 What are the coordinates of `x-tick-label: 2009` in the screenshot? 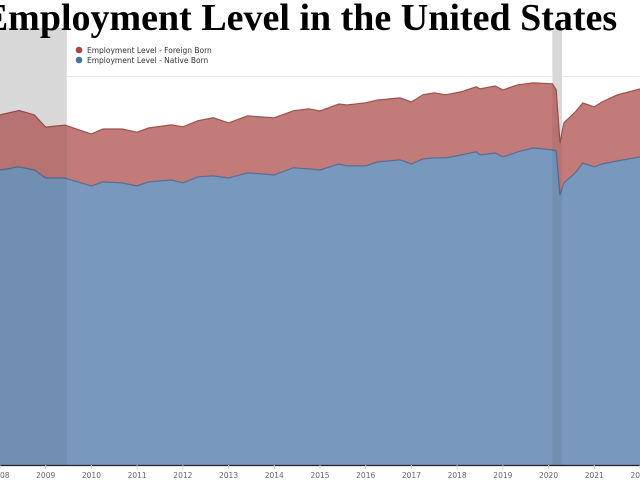 It's located at (45, 475).